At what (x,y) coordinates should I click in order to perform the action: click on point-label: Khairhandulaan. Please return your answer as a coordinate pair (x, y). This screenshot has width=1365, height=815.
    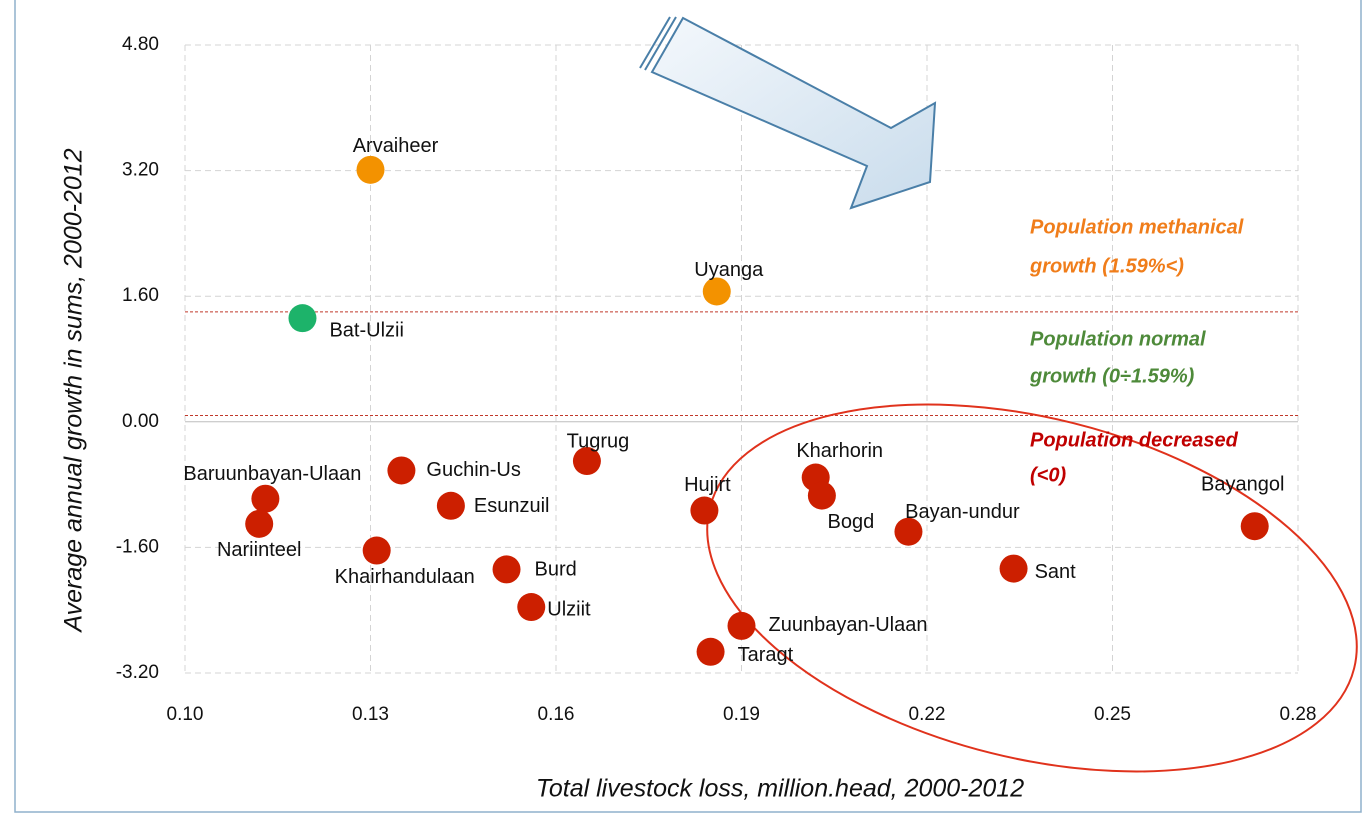
    Looking at the image, I should click on (405, 577).